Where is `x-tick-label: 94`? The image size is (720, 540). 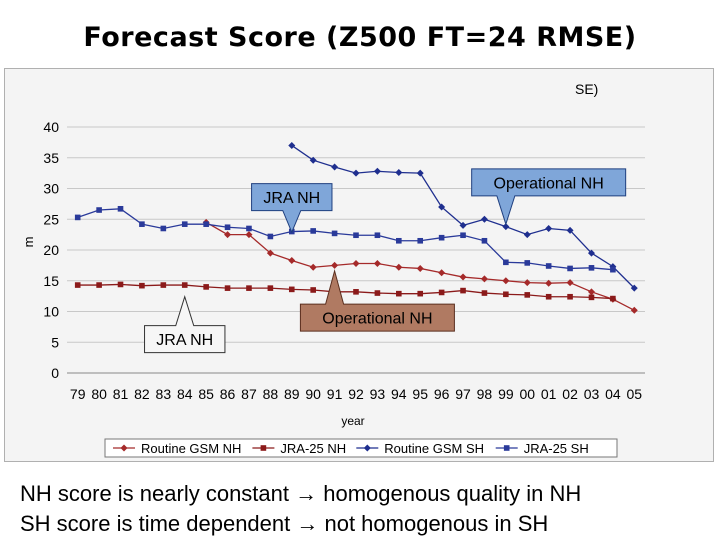
x-tick-label: 94 is located at coordinates (399, 394).